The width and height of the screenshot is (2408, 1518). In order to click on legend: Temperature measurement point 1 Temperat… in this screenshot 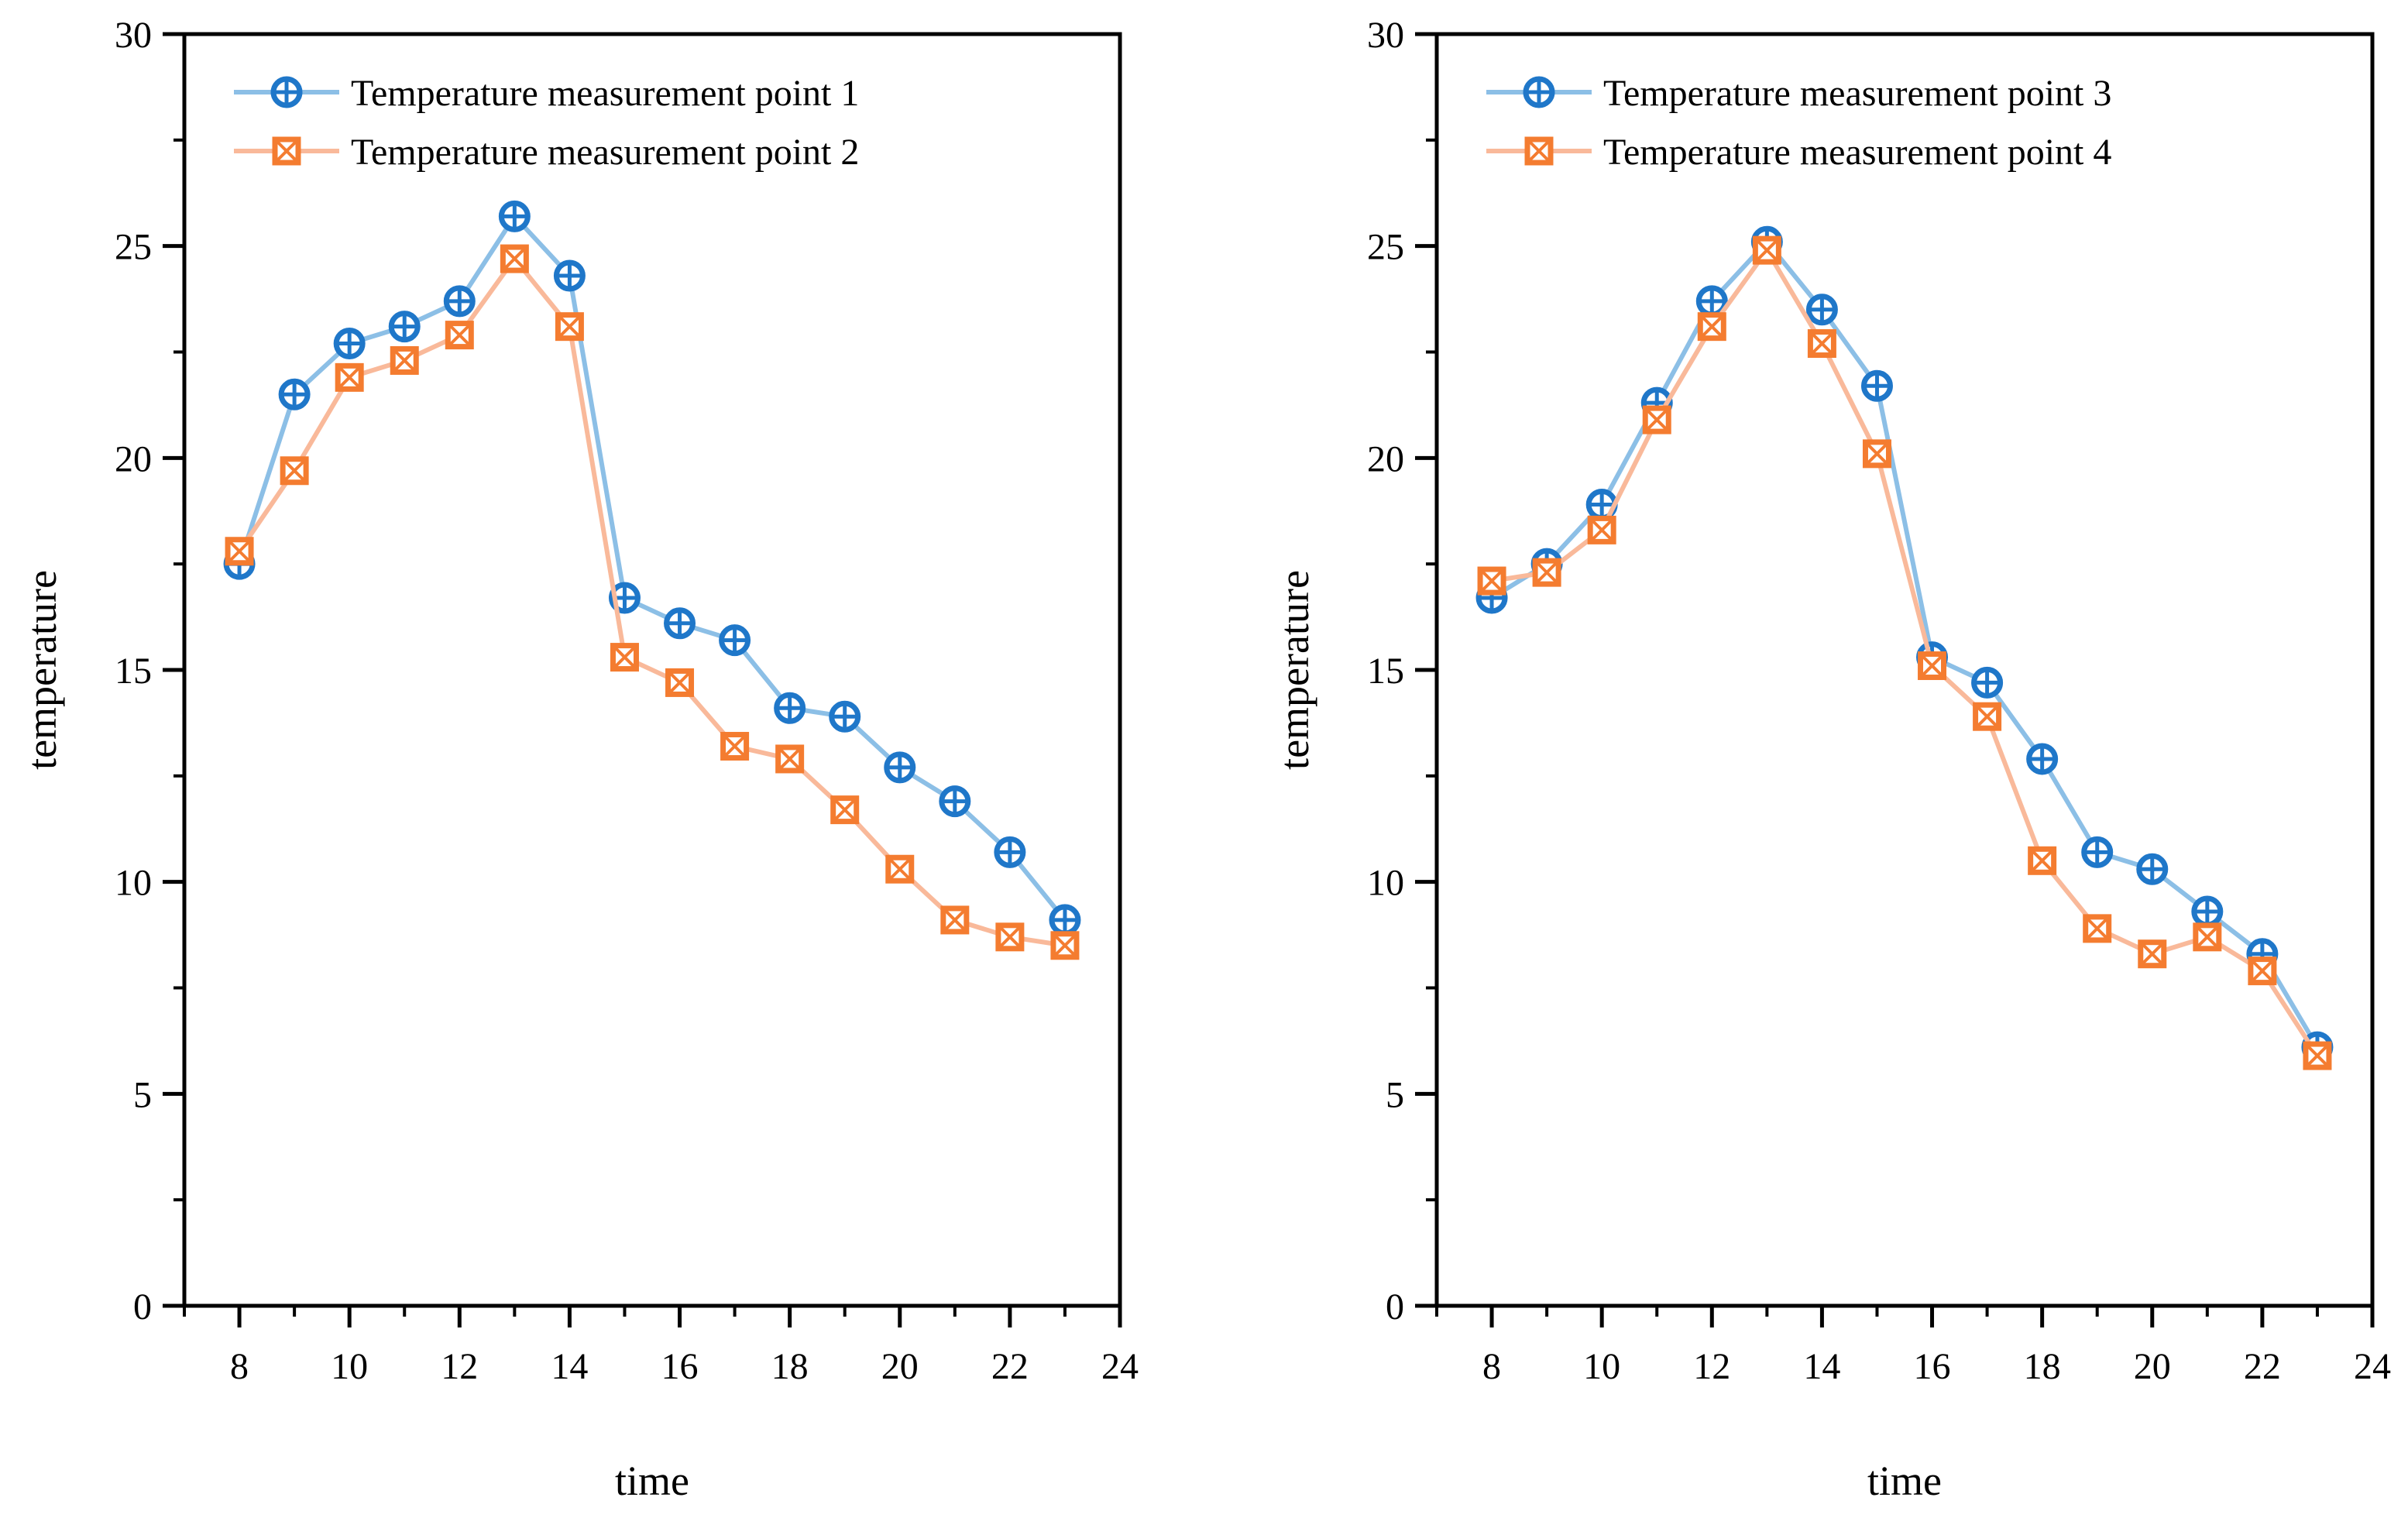, I will do `click(546, 123)`.